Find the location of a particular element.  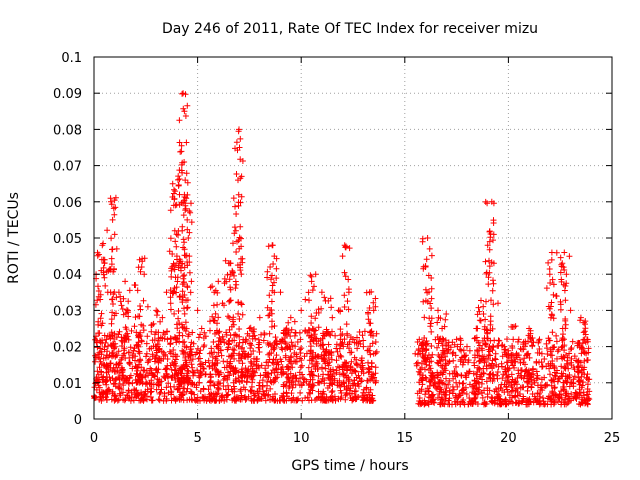

y-tick-label: 0.05 is located at coordinates (67, 239).